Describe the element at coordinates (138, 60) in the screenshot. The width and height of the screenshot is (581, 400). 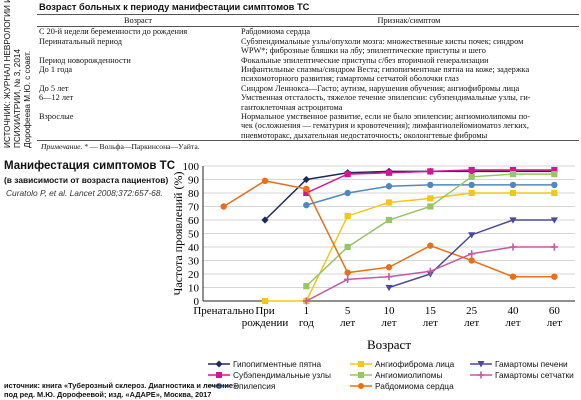
I see `table-cell-age: Период новорожденности` at that location.